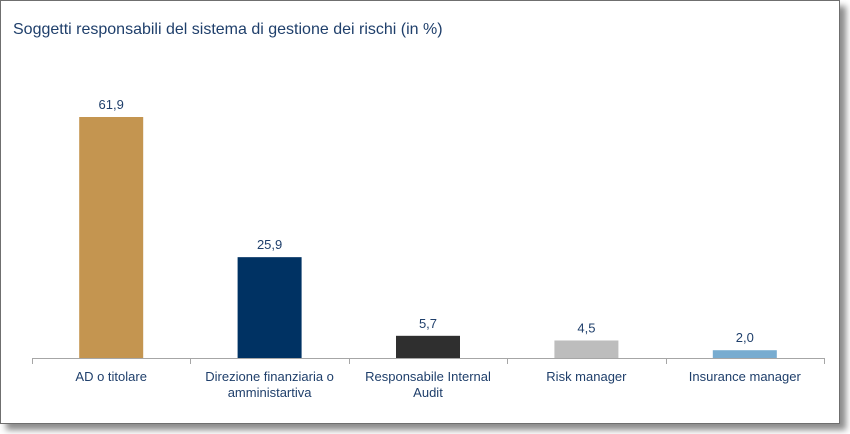 The image size is (850, 434). Describe the element at coordinates (269, 244) in the screenshot. I see `data-label: 25,9` at that location.